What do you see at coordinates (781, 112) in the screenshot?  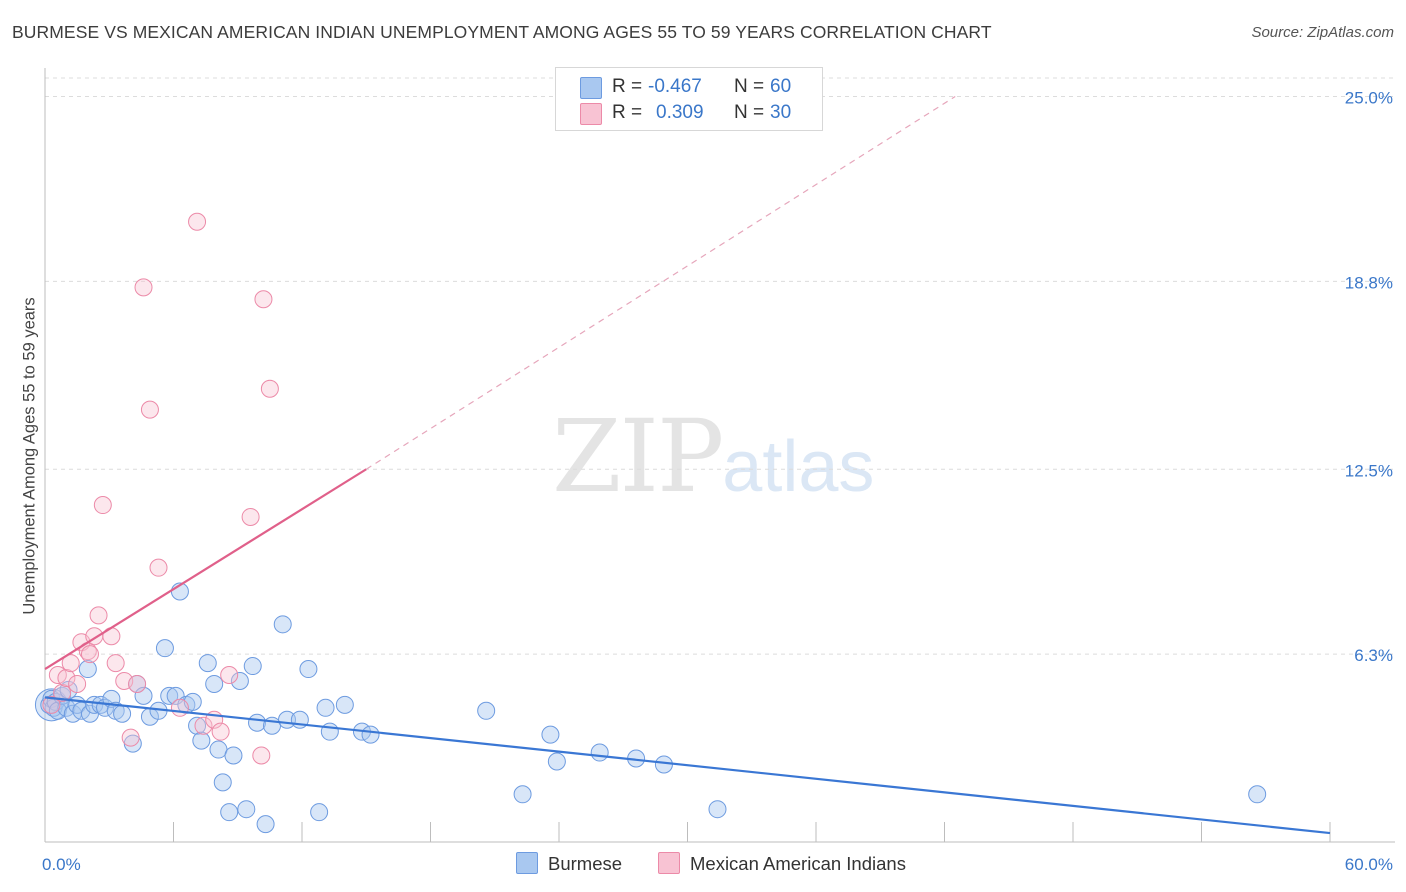 I see `legend-n-value: 30` at bounding box center [781, 112].